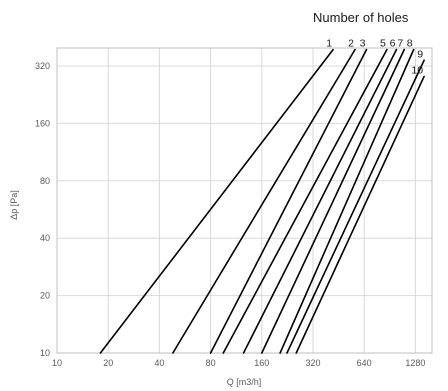 The height and width of the screenshot is (391, 448). What do you see at coordinates (351, 44) in the screenshot?
I see `series-label-2: 2` at bounding box center [351, 44].